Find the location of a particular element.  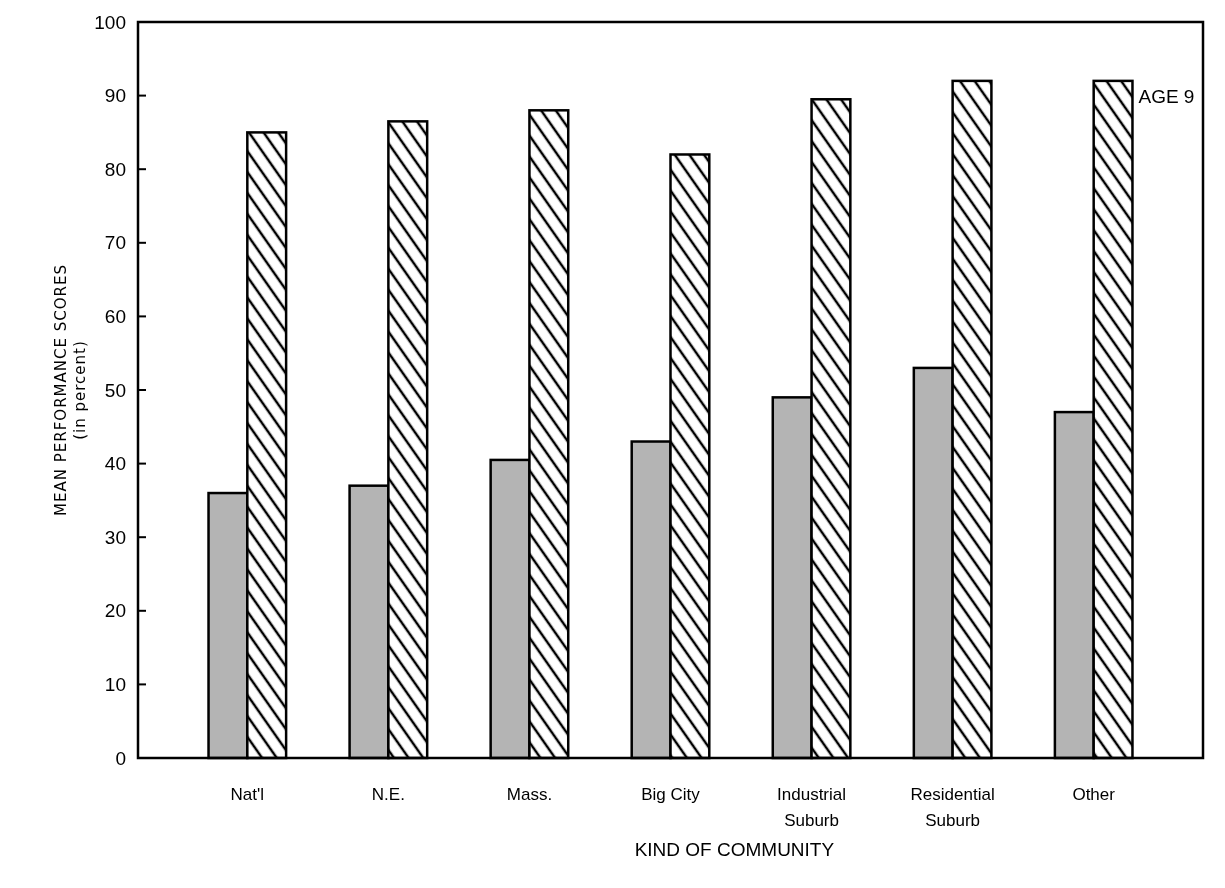

y-tick-label: 90 is located at coordinates (115, 96).